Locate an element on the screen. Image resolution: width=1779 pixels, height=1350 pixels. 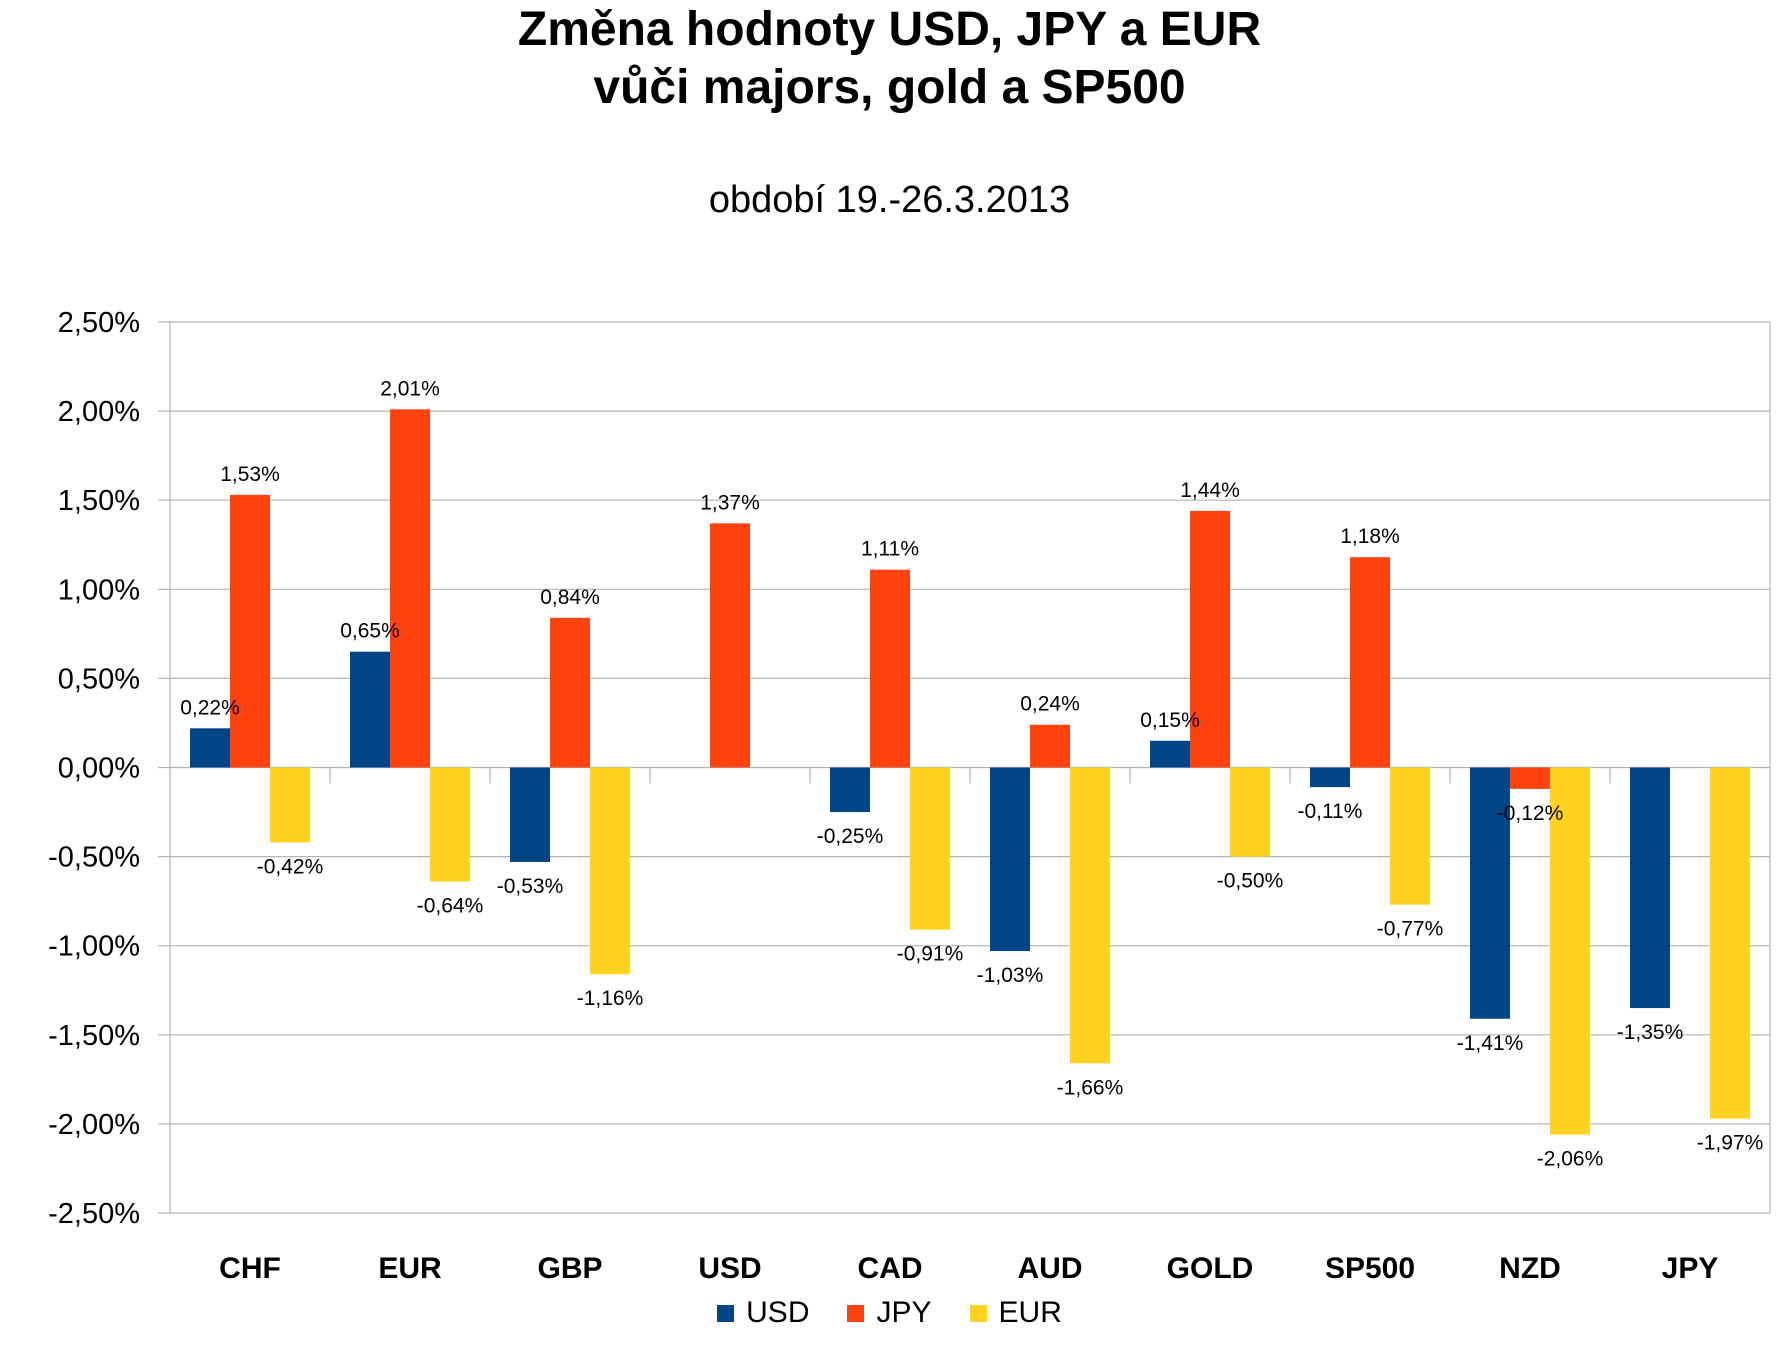
y-tick-label: 1,50% is located at coordinates (99, 501).